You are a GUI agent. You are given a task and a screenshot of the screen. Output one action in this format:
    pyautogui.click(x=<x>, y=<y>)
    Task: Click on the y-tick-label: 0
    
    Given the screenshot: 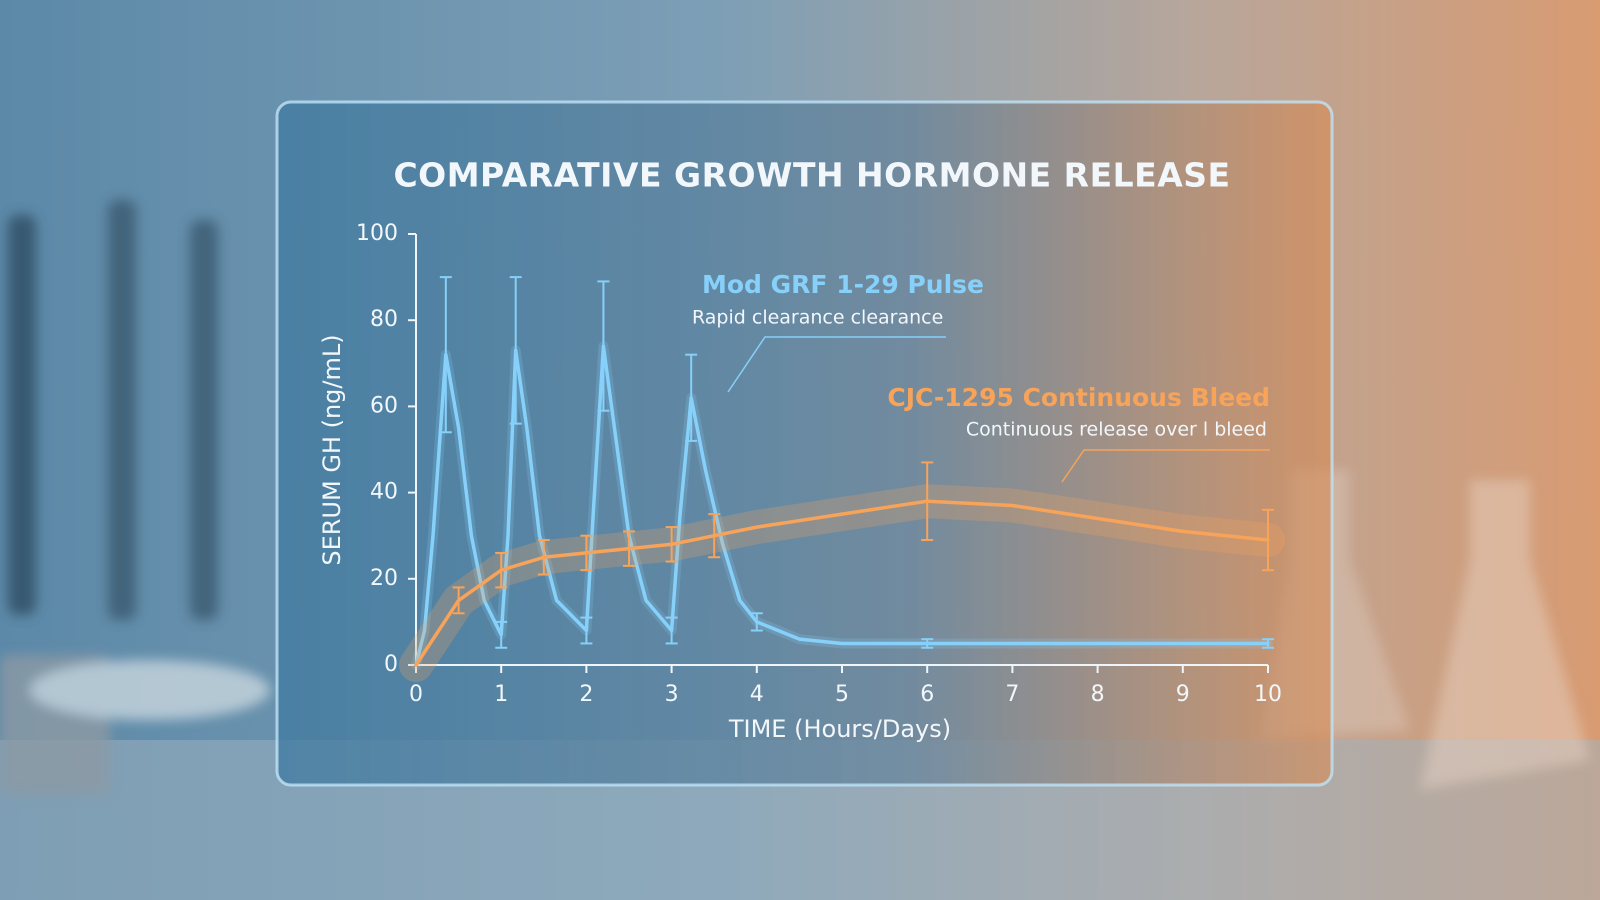 What is the action you would take?
    pyautogui.click(x=391, y=664)
    